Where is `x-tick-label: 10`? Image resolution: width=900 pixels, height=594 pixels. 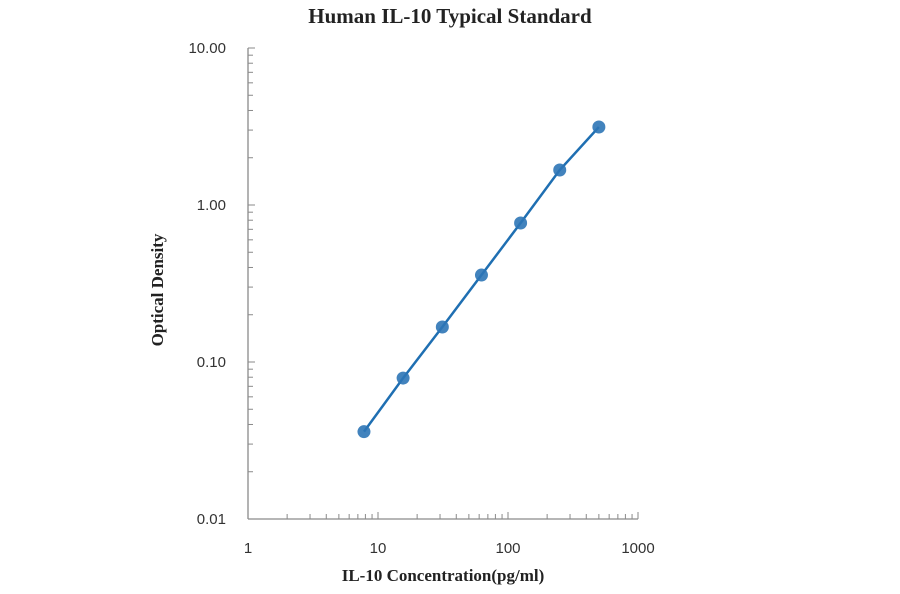 x-tick-label: 10 is located at coordinates (378, 548).